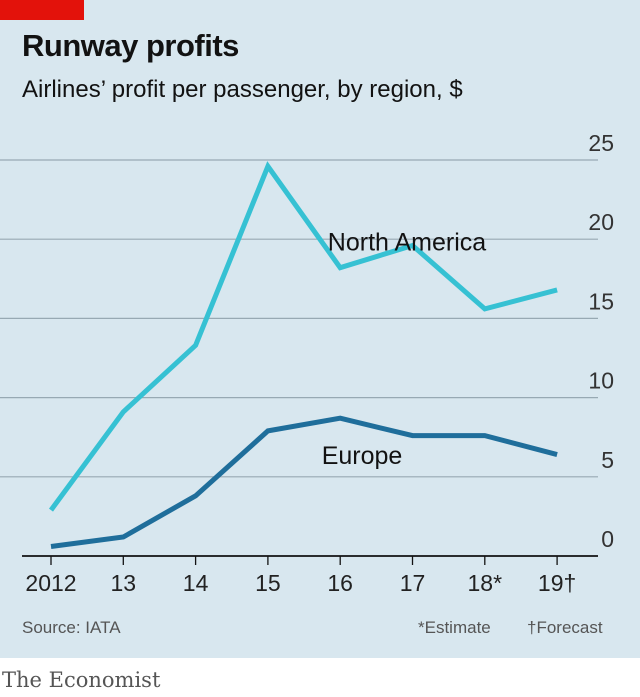  Describe the element at coordinates (607, 460) in the screenshot. I see `y-tick-label-5: 5` at that location.